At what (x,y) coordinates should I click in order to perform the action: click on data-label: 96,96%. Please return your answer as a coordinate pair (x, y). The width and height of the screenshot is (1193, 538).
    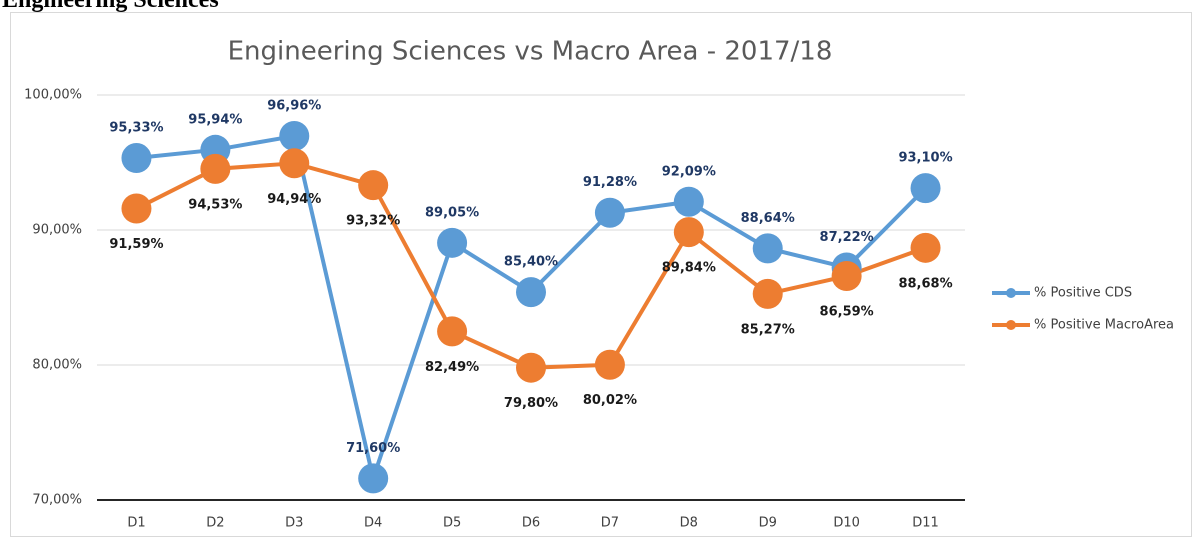
    Looking at the image, I should click on (294, 106).